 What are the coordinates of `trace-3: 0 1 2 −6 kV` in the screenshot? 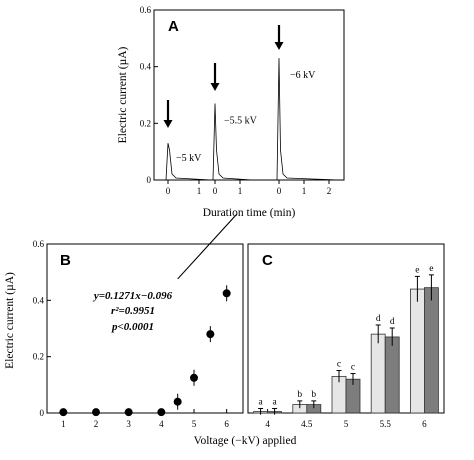 It's located at (303, 110).